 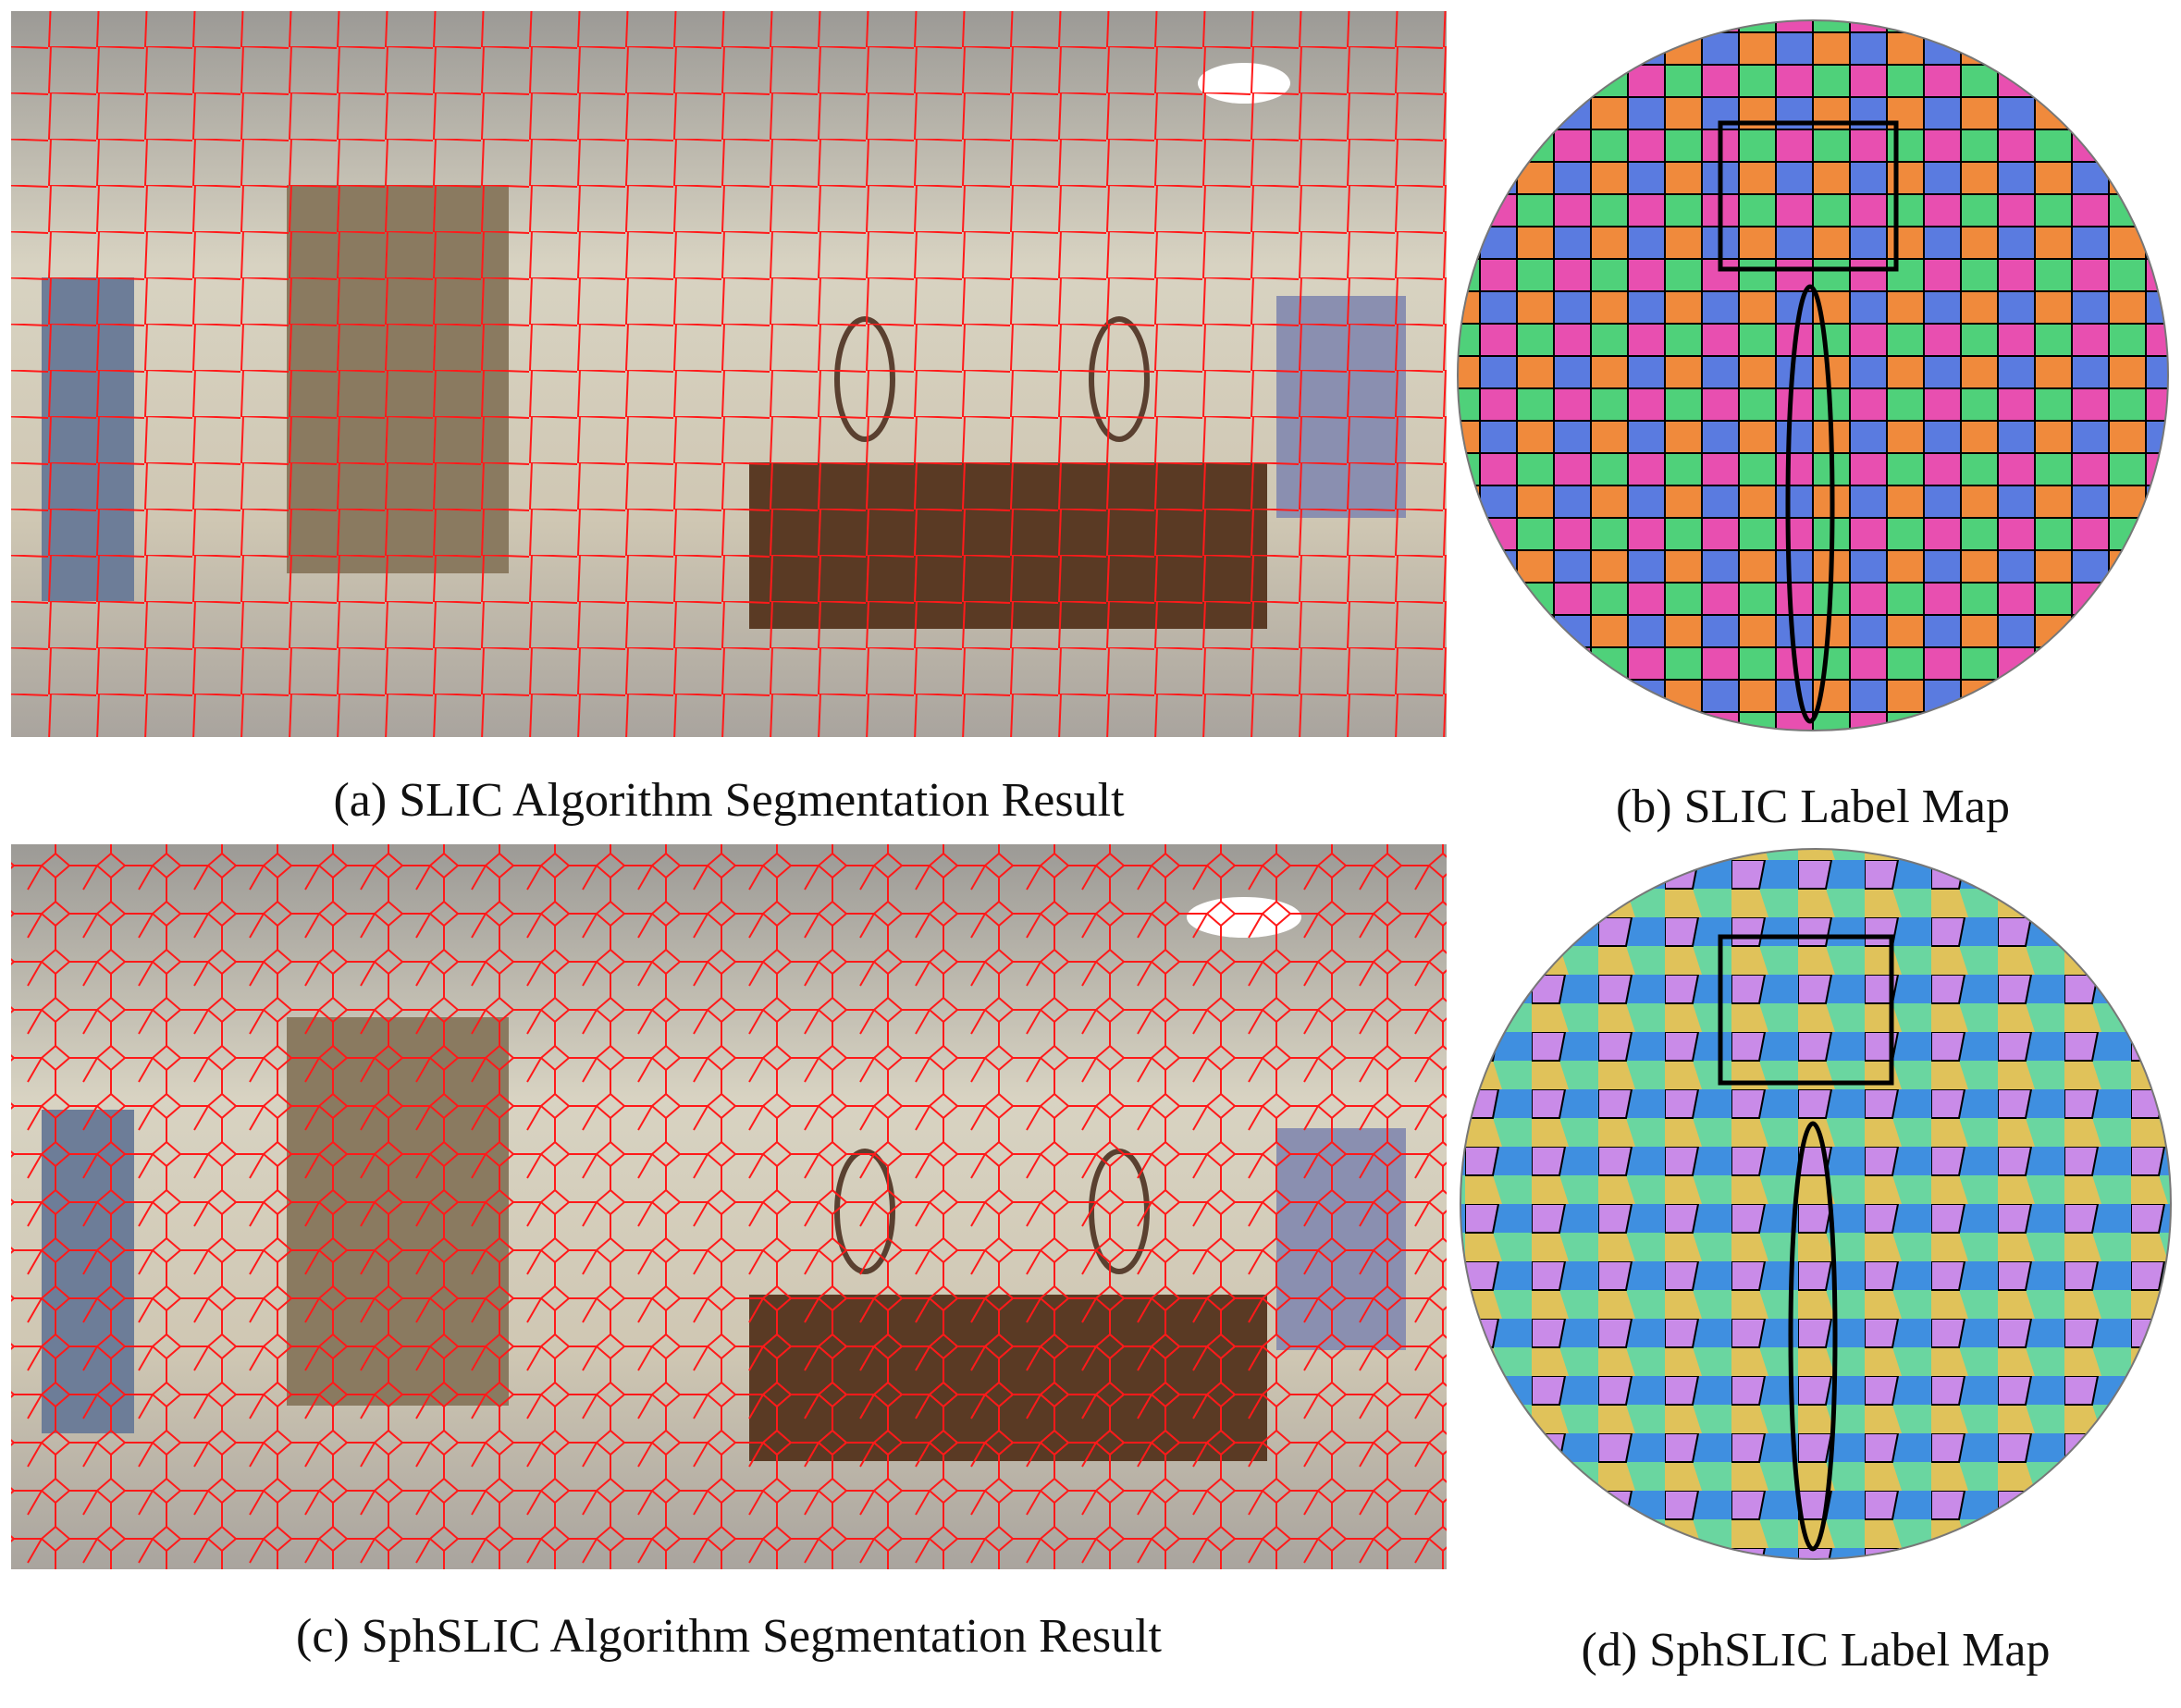 What do you see at coordinates (729, 800) in the screenshot?
I see `caption: (a) SLIC Algorithm Segmentation Result` at bounding box center [729, 800].